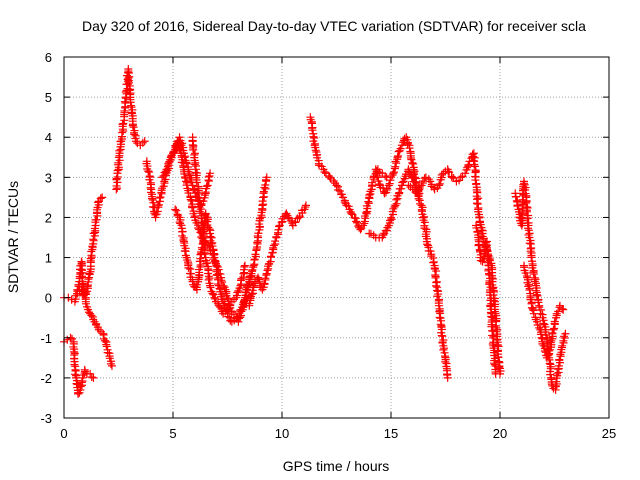  What do you see at coordinates (172, 433) in the screenshot?
I see `x-tick-label: 5` at bounding box center [172, 433].